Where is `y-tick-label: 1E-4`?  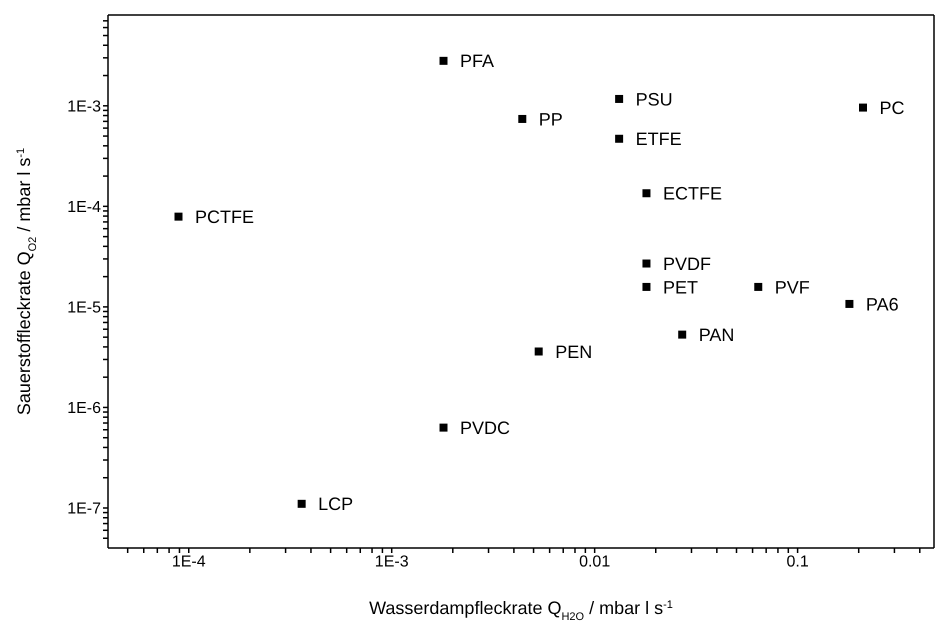
y-tick-label: 1E-4 is located at coordinates (84, 207).